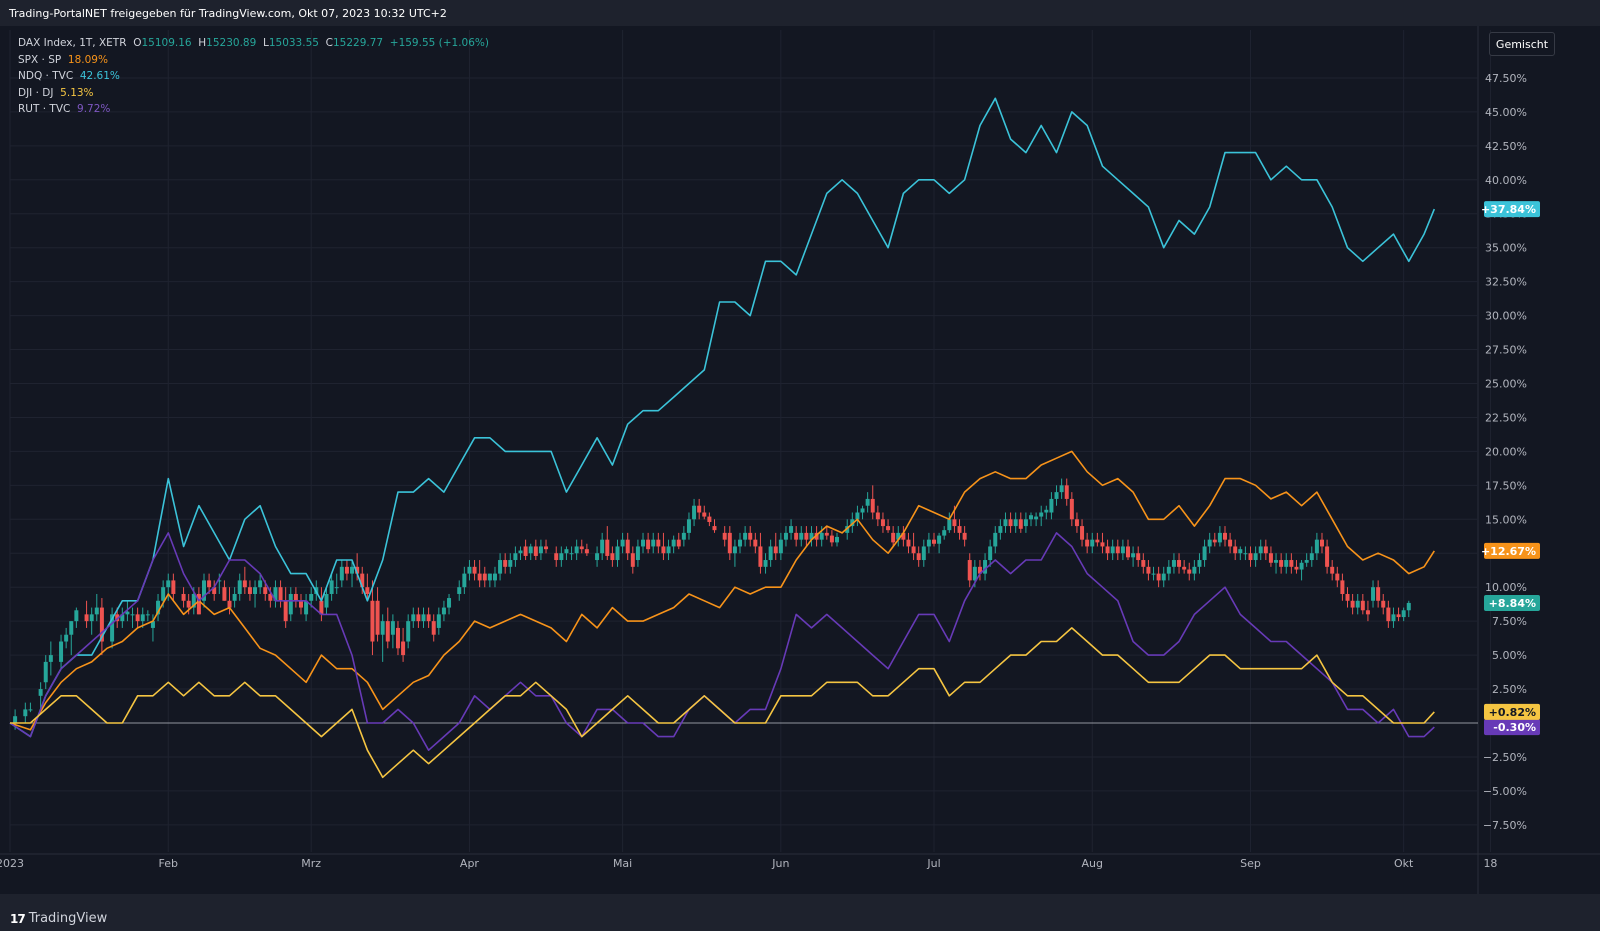 Image resolution: width=1600 pixels, height=931 pixels. I want to click on legend-row-spx: SPX · SP 18.09%, so click(253, 60).